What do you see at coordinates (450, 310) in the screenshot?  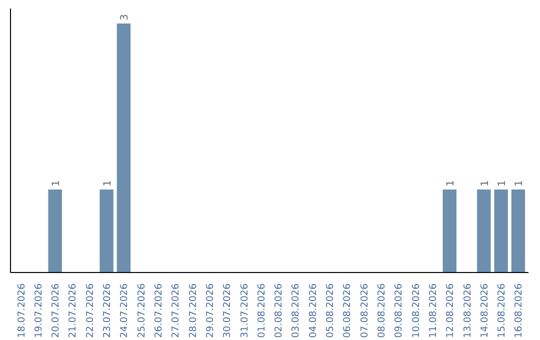 I see `x-tick-label: 12.08.2026` at bounding box center [450, 310].